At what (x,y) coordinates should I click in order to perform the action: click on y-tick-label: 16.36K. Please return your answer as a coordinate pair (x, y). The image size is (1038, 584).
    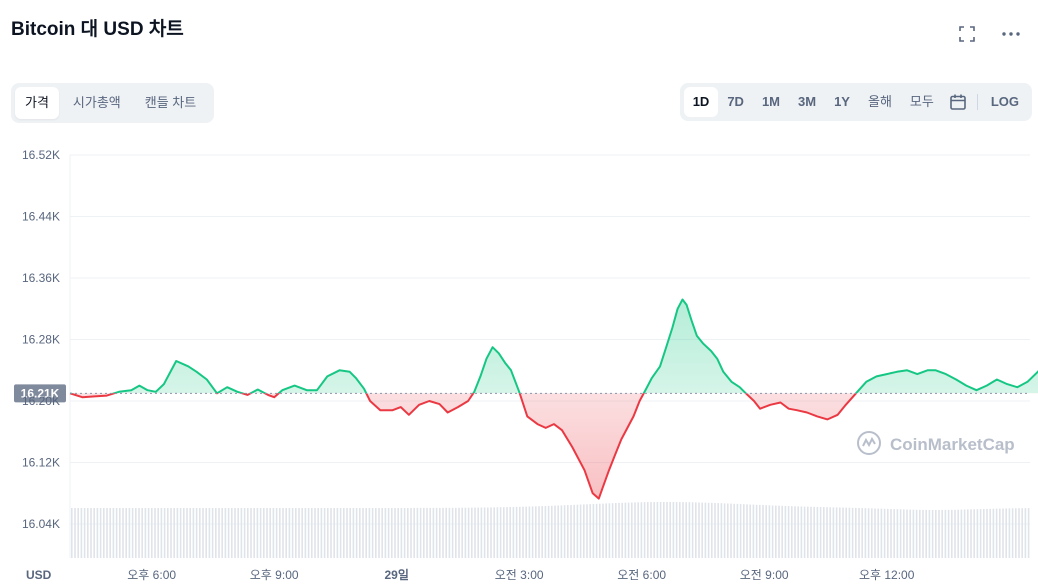
    Looking at the image, I should click on (41, 278).